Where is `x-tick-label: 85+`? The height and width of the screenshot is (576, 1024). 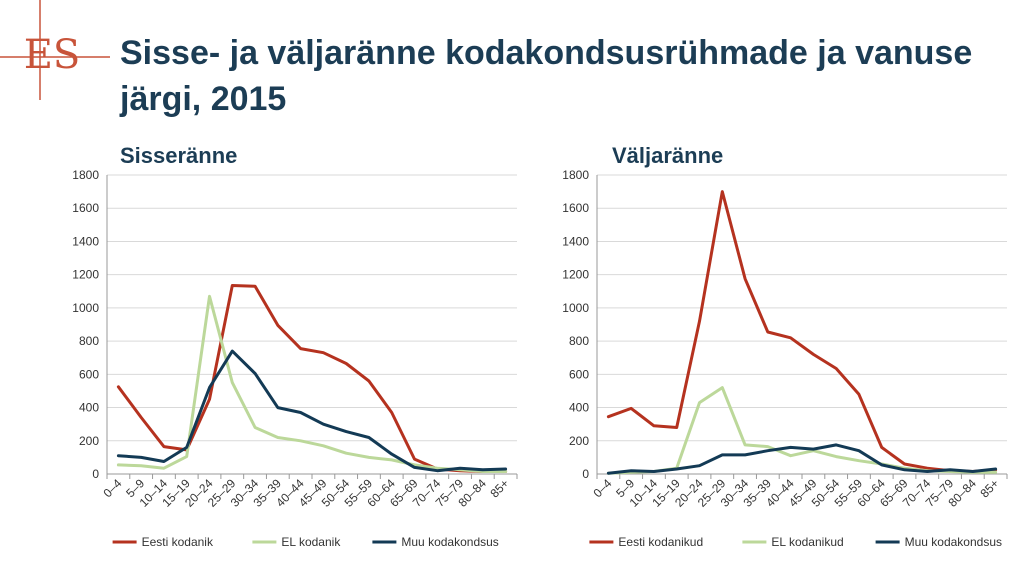
x-tick-label: 85+ is located at coordinates (989, 488).